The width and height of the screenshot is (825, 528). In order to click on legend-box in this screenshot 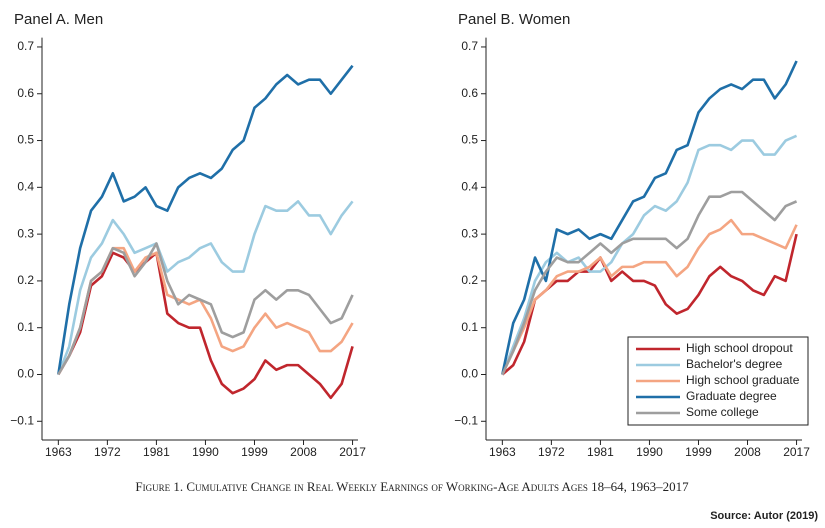, I will do `click(718, 381)`.